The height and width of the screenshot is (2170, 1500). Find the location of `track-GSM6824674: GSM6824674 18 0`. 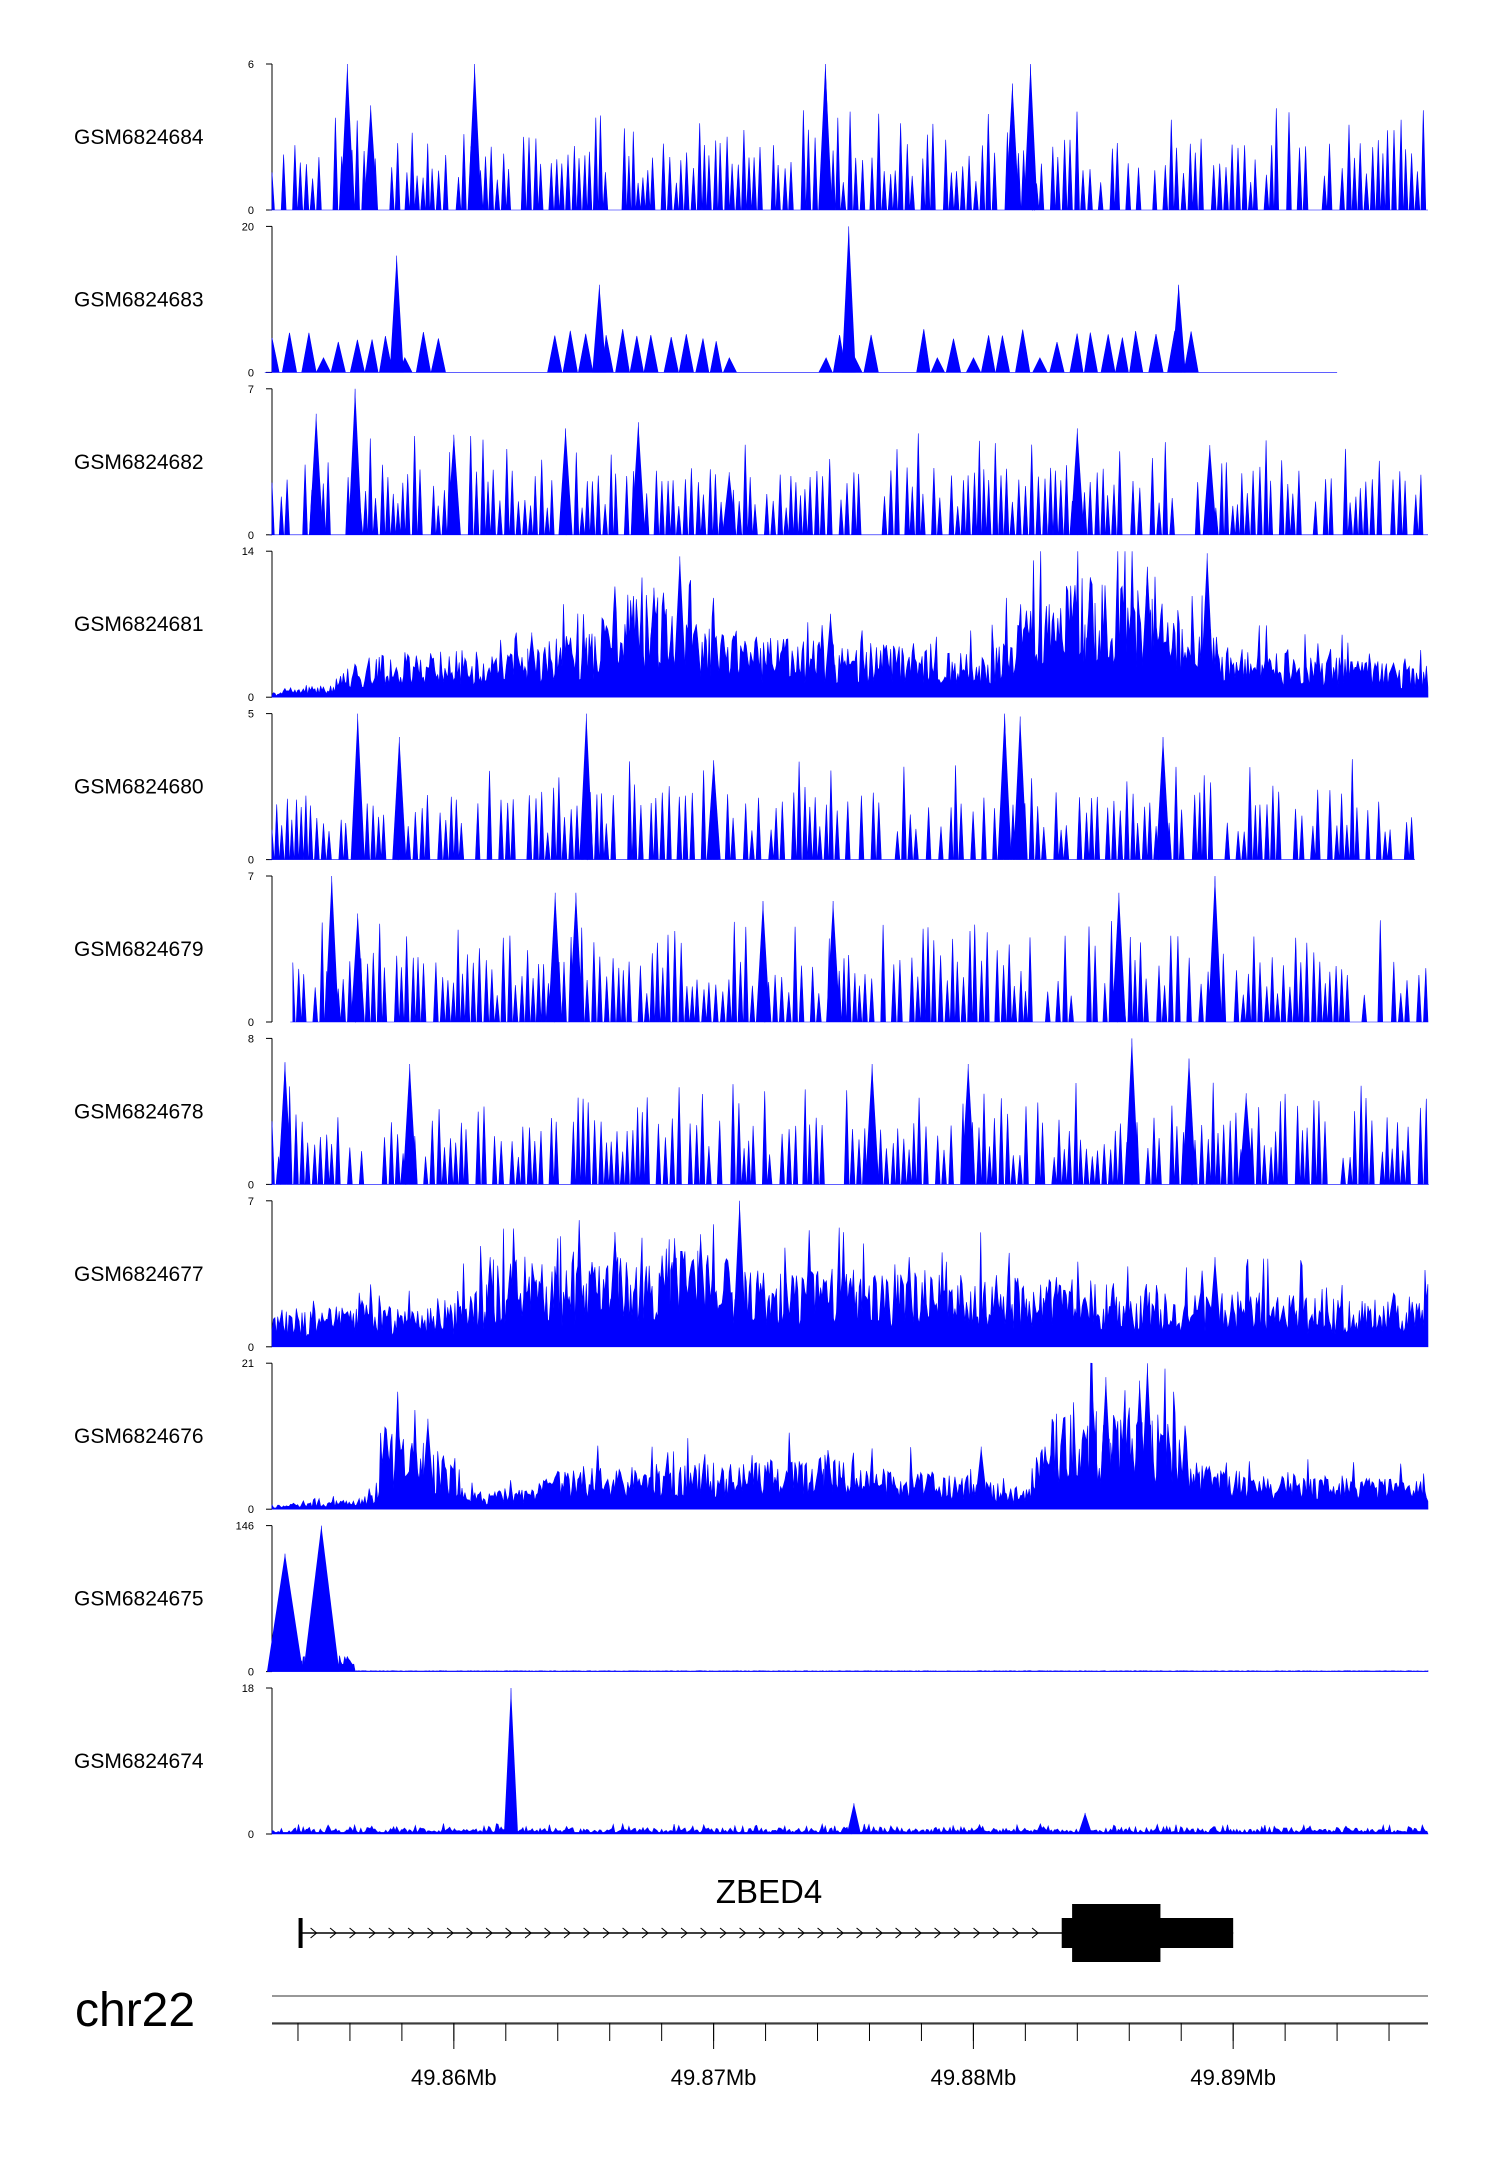

track-GSM6824674: GSM6824674 18 0 is located at coordinates (751, 1762).